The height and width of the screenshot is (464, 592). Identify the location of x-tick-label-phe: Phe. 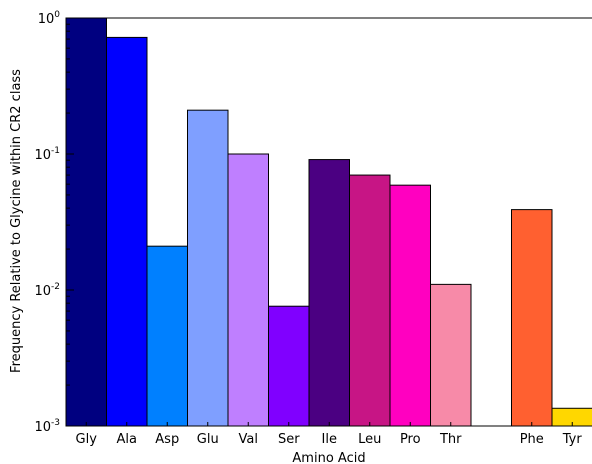
(532, 439).